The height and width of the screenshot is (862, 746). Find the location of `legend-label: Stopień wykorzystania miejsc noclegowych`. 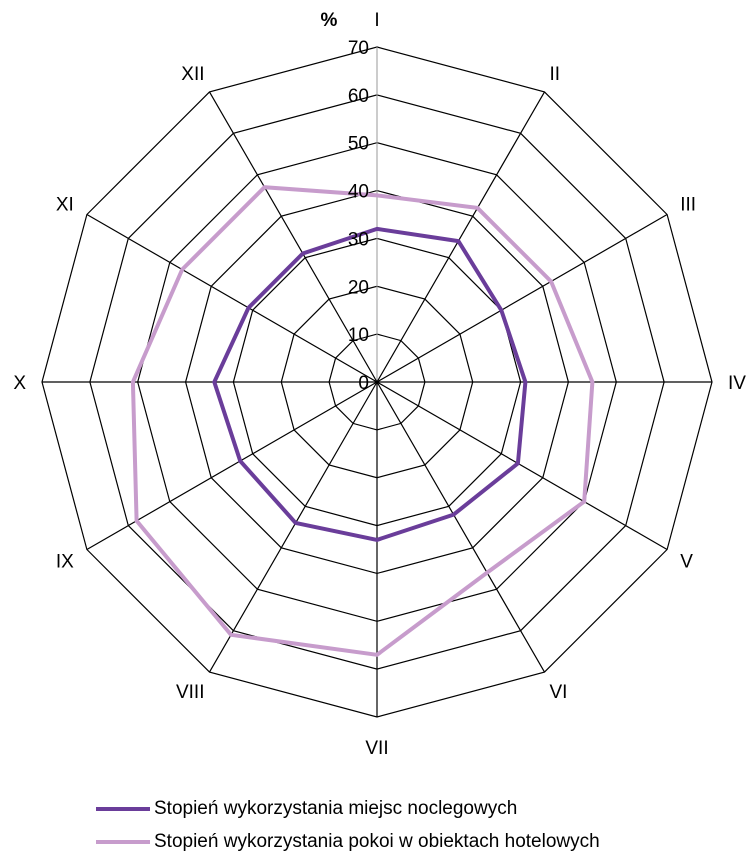

legend-label: Stopień wykorzystania miejsc noclegowych is located at coordinates (336, 808).